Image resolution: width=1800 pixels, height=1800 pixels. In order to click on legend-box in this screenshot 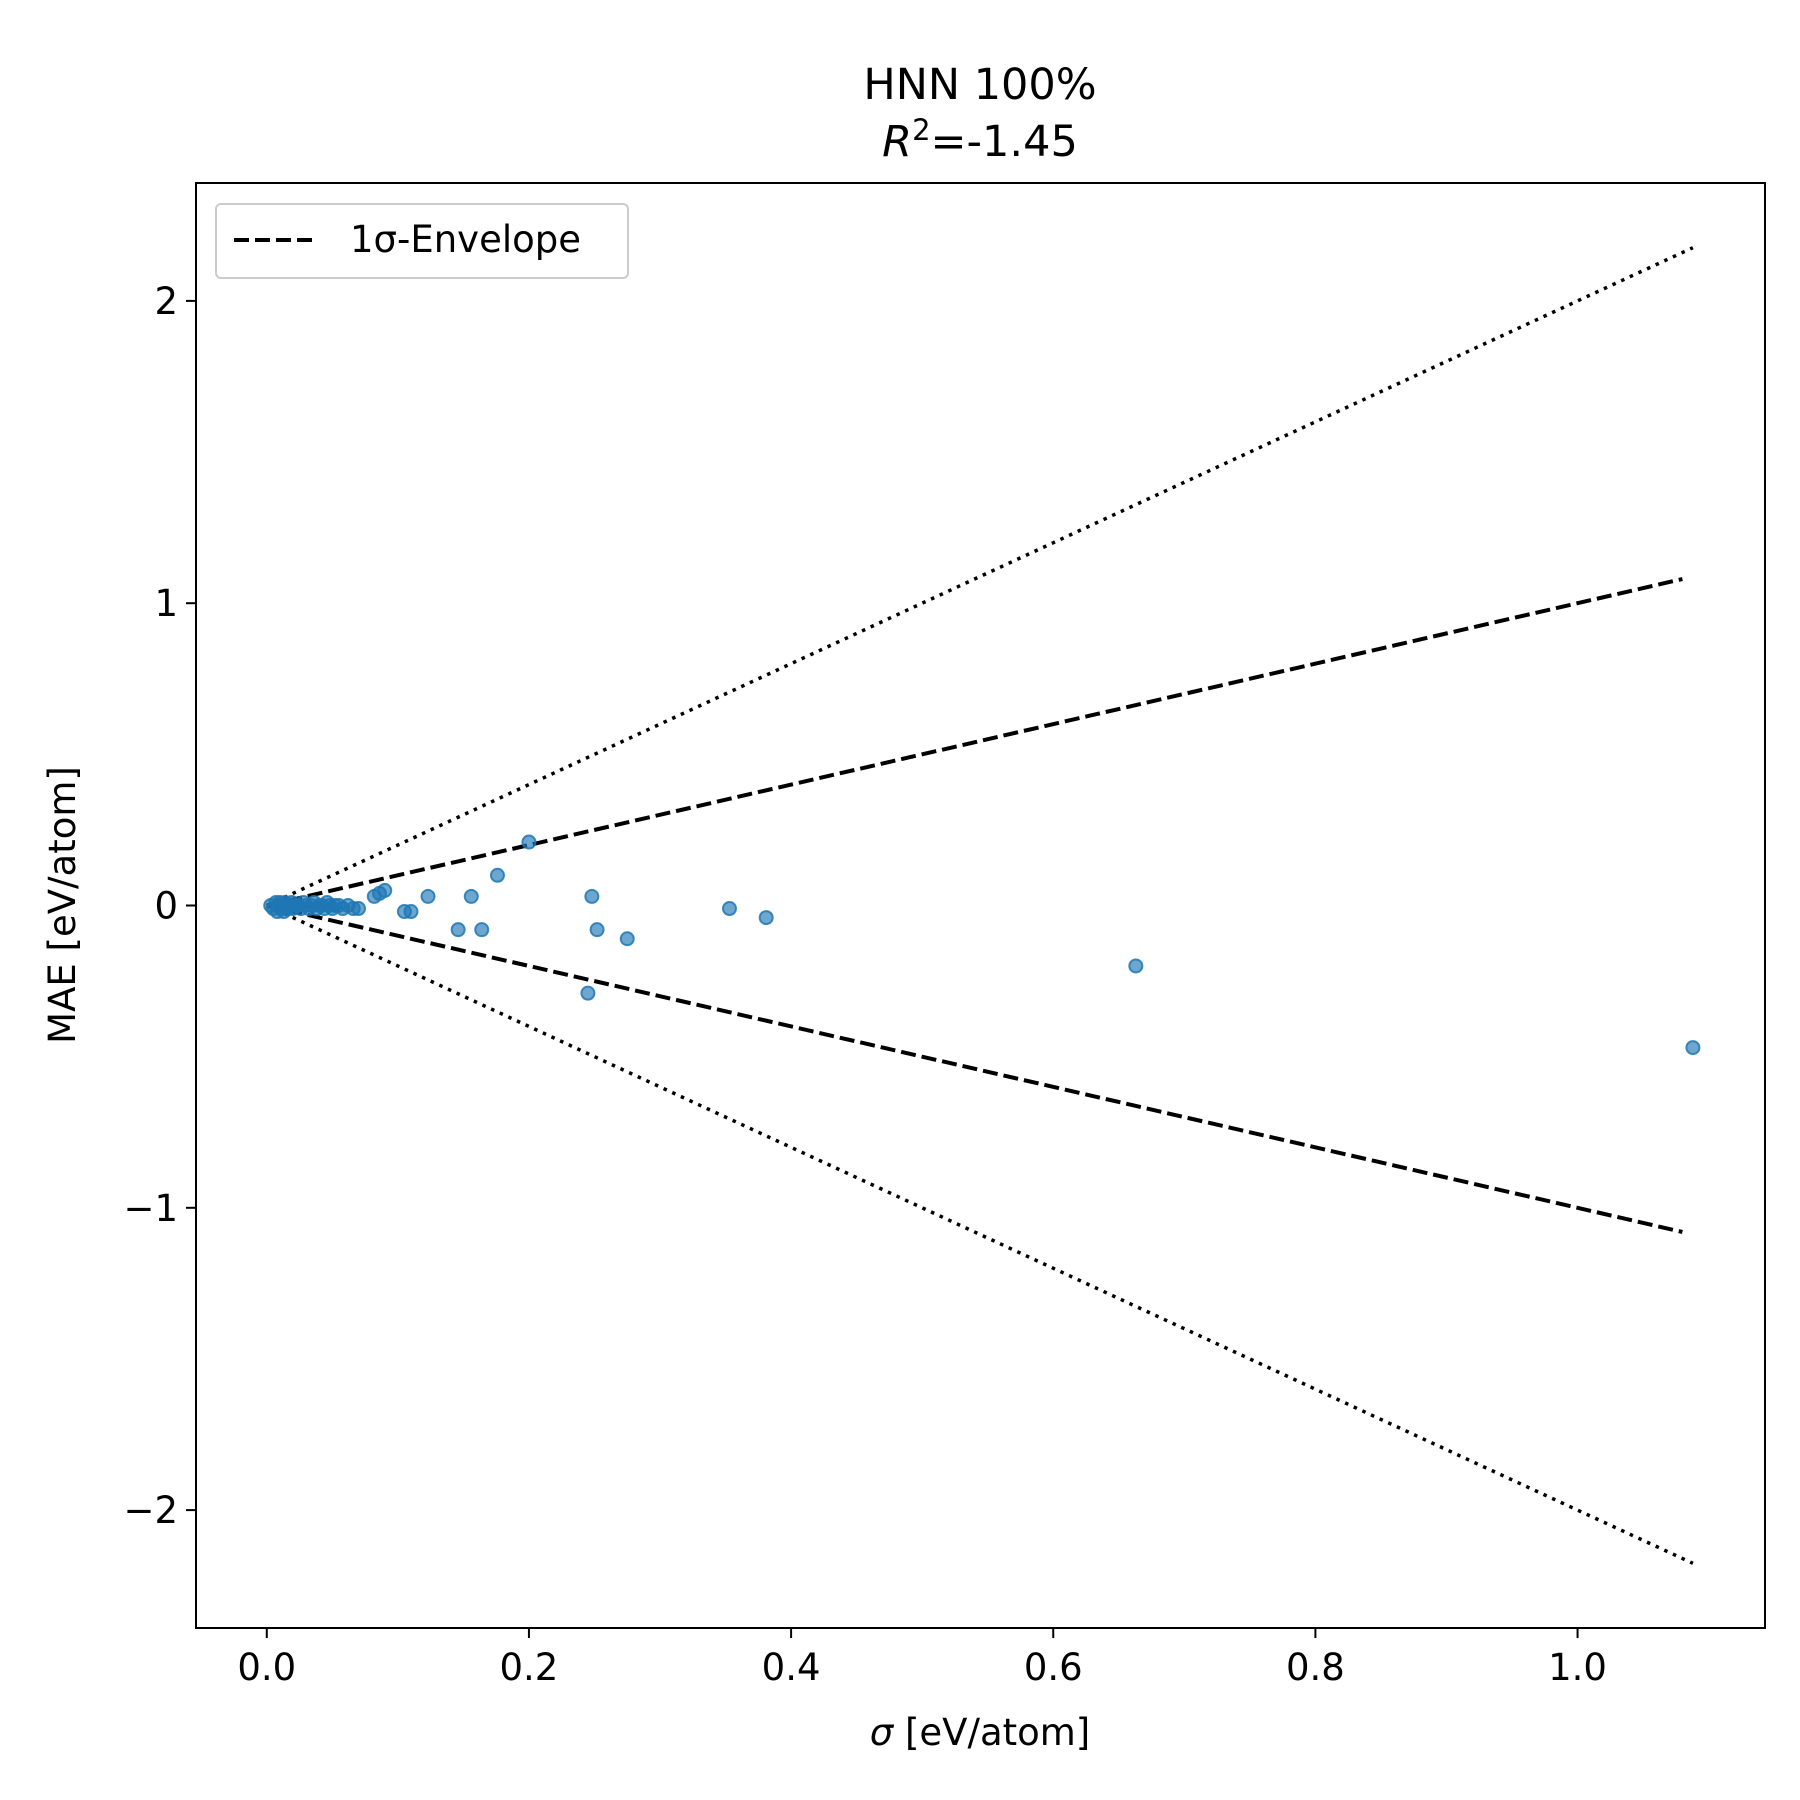, I will do `click(422, 241)`.